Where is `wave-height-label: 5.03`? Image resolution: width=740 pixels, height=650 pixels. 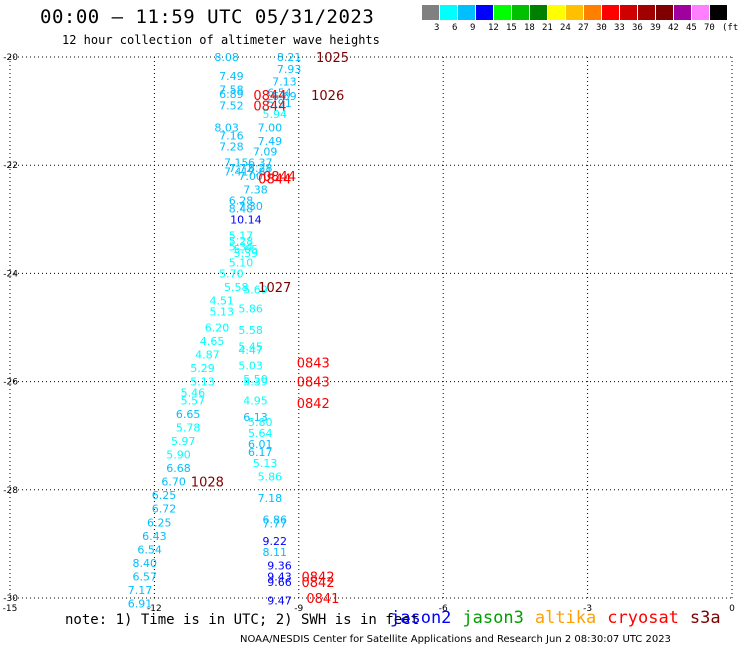
wave-height-label: 5.03 is located at coordinates (250, 365).